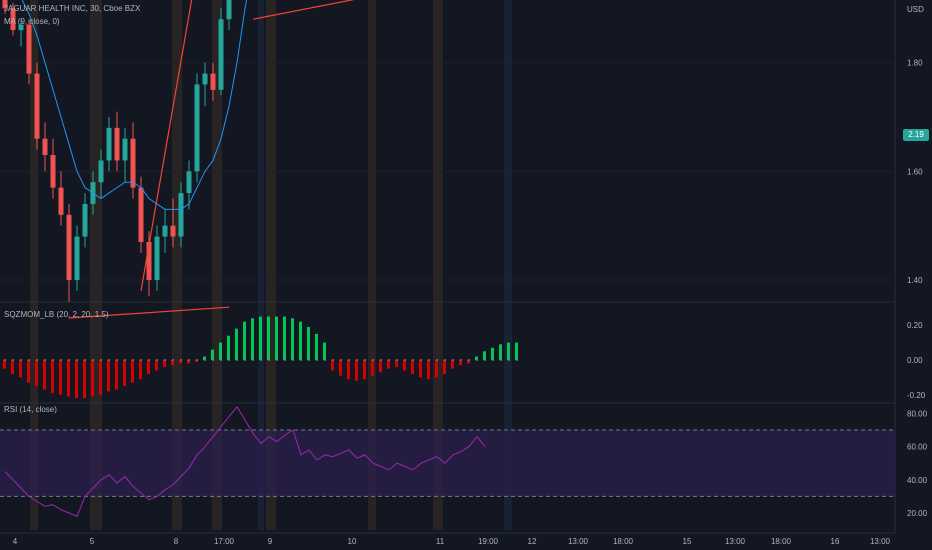  Describe the element at coordinates (303, 10) in the screenshot. I see `trend-line` at that location.